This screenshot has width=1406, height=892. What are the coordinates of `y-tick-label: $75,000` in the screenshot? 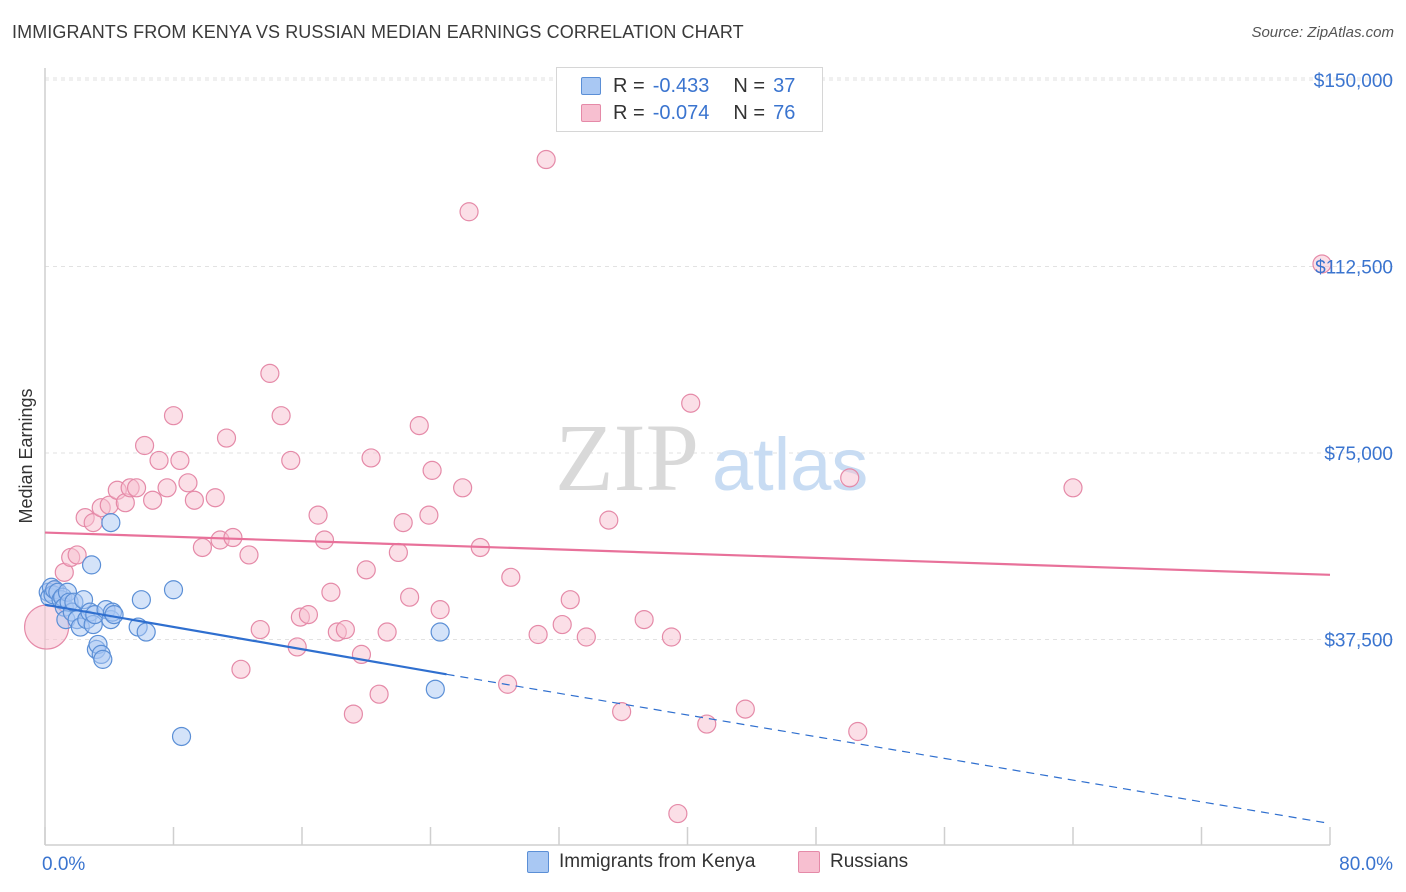 It's located at (1358, 454).